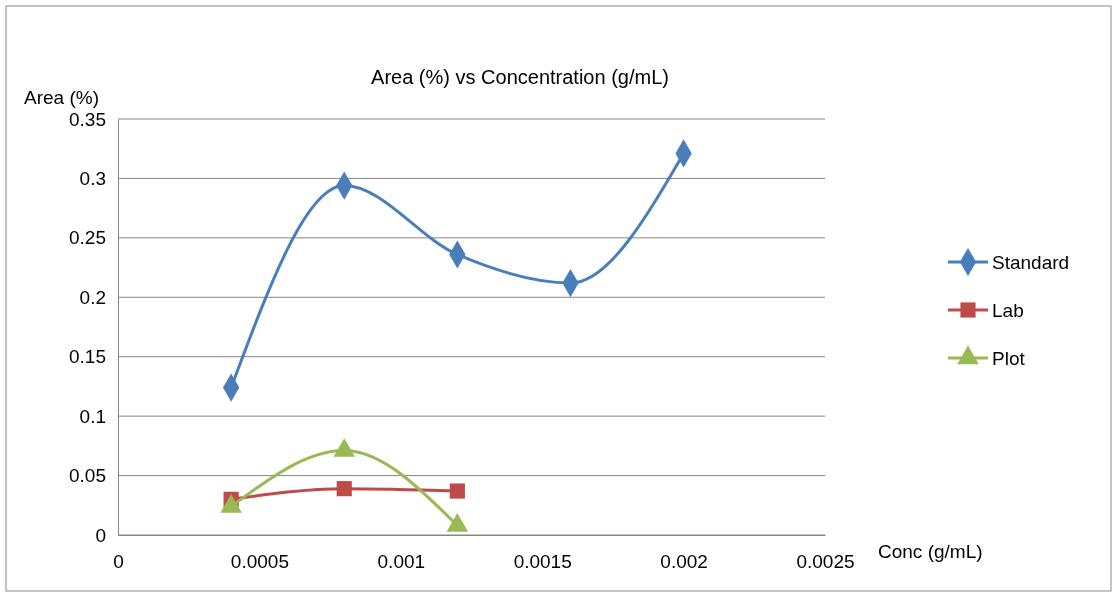  Describe the element at coordinates (92, 416) in the screenshot. I see `y-tick-label: 0.1` at that location.